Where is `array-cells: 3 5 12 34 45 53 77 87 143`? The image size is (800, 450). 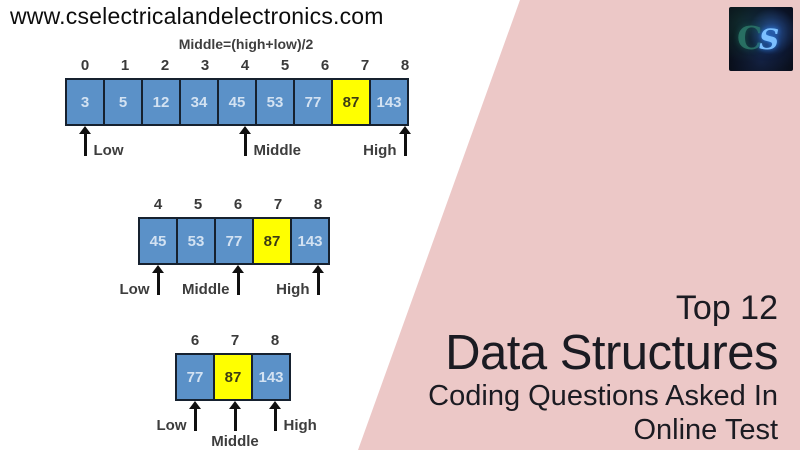
array-cells: 3 5 12 34 45 53 77 87 143 is located at coordinates (245, 102).